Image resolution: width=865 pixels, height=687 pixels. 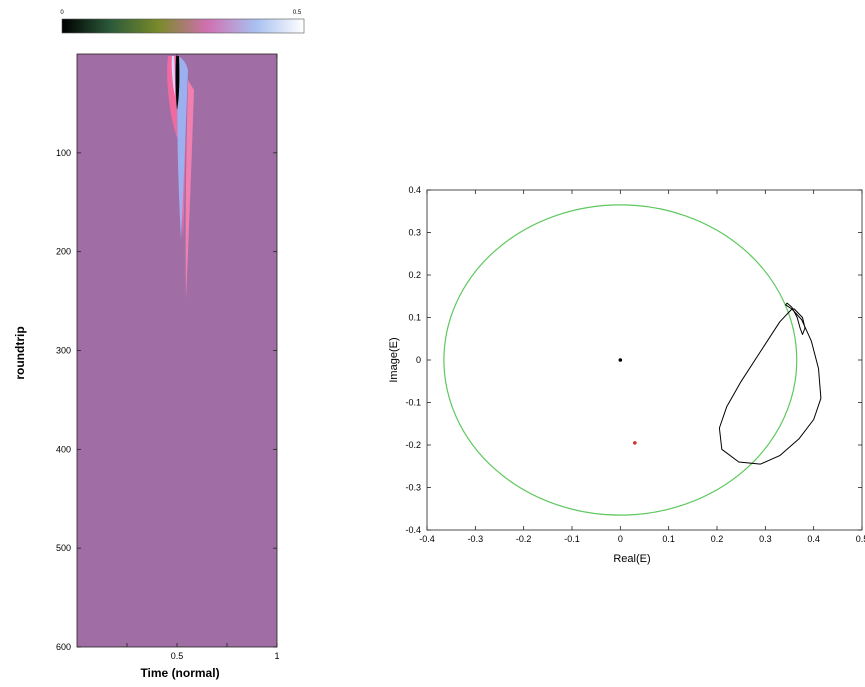 What do you see at coordinates (276, 656) in the screenshot?
I see `heatmap-x-tick-label: 1` at bounding box center [276, 656].